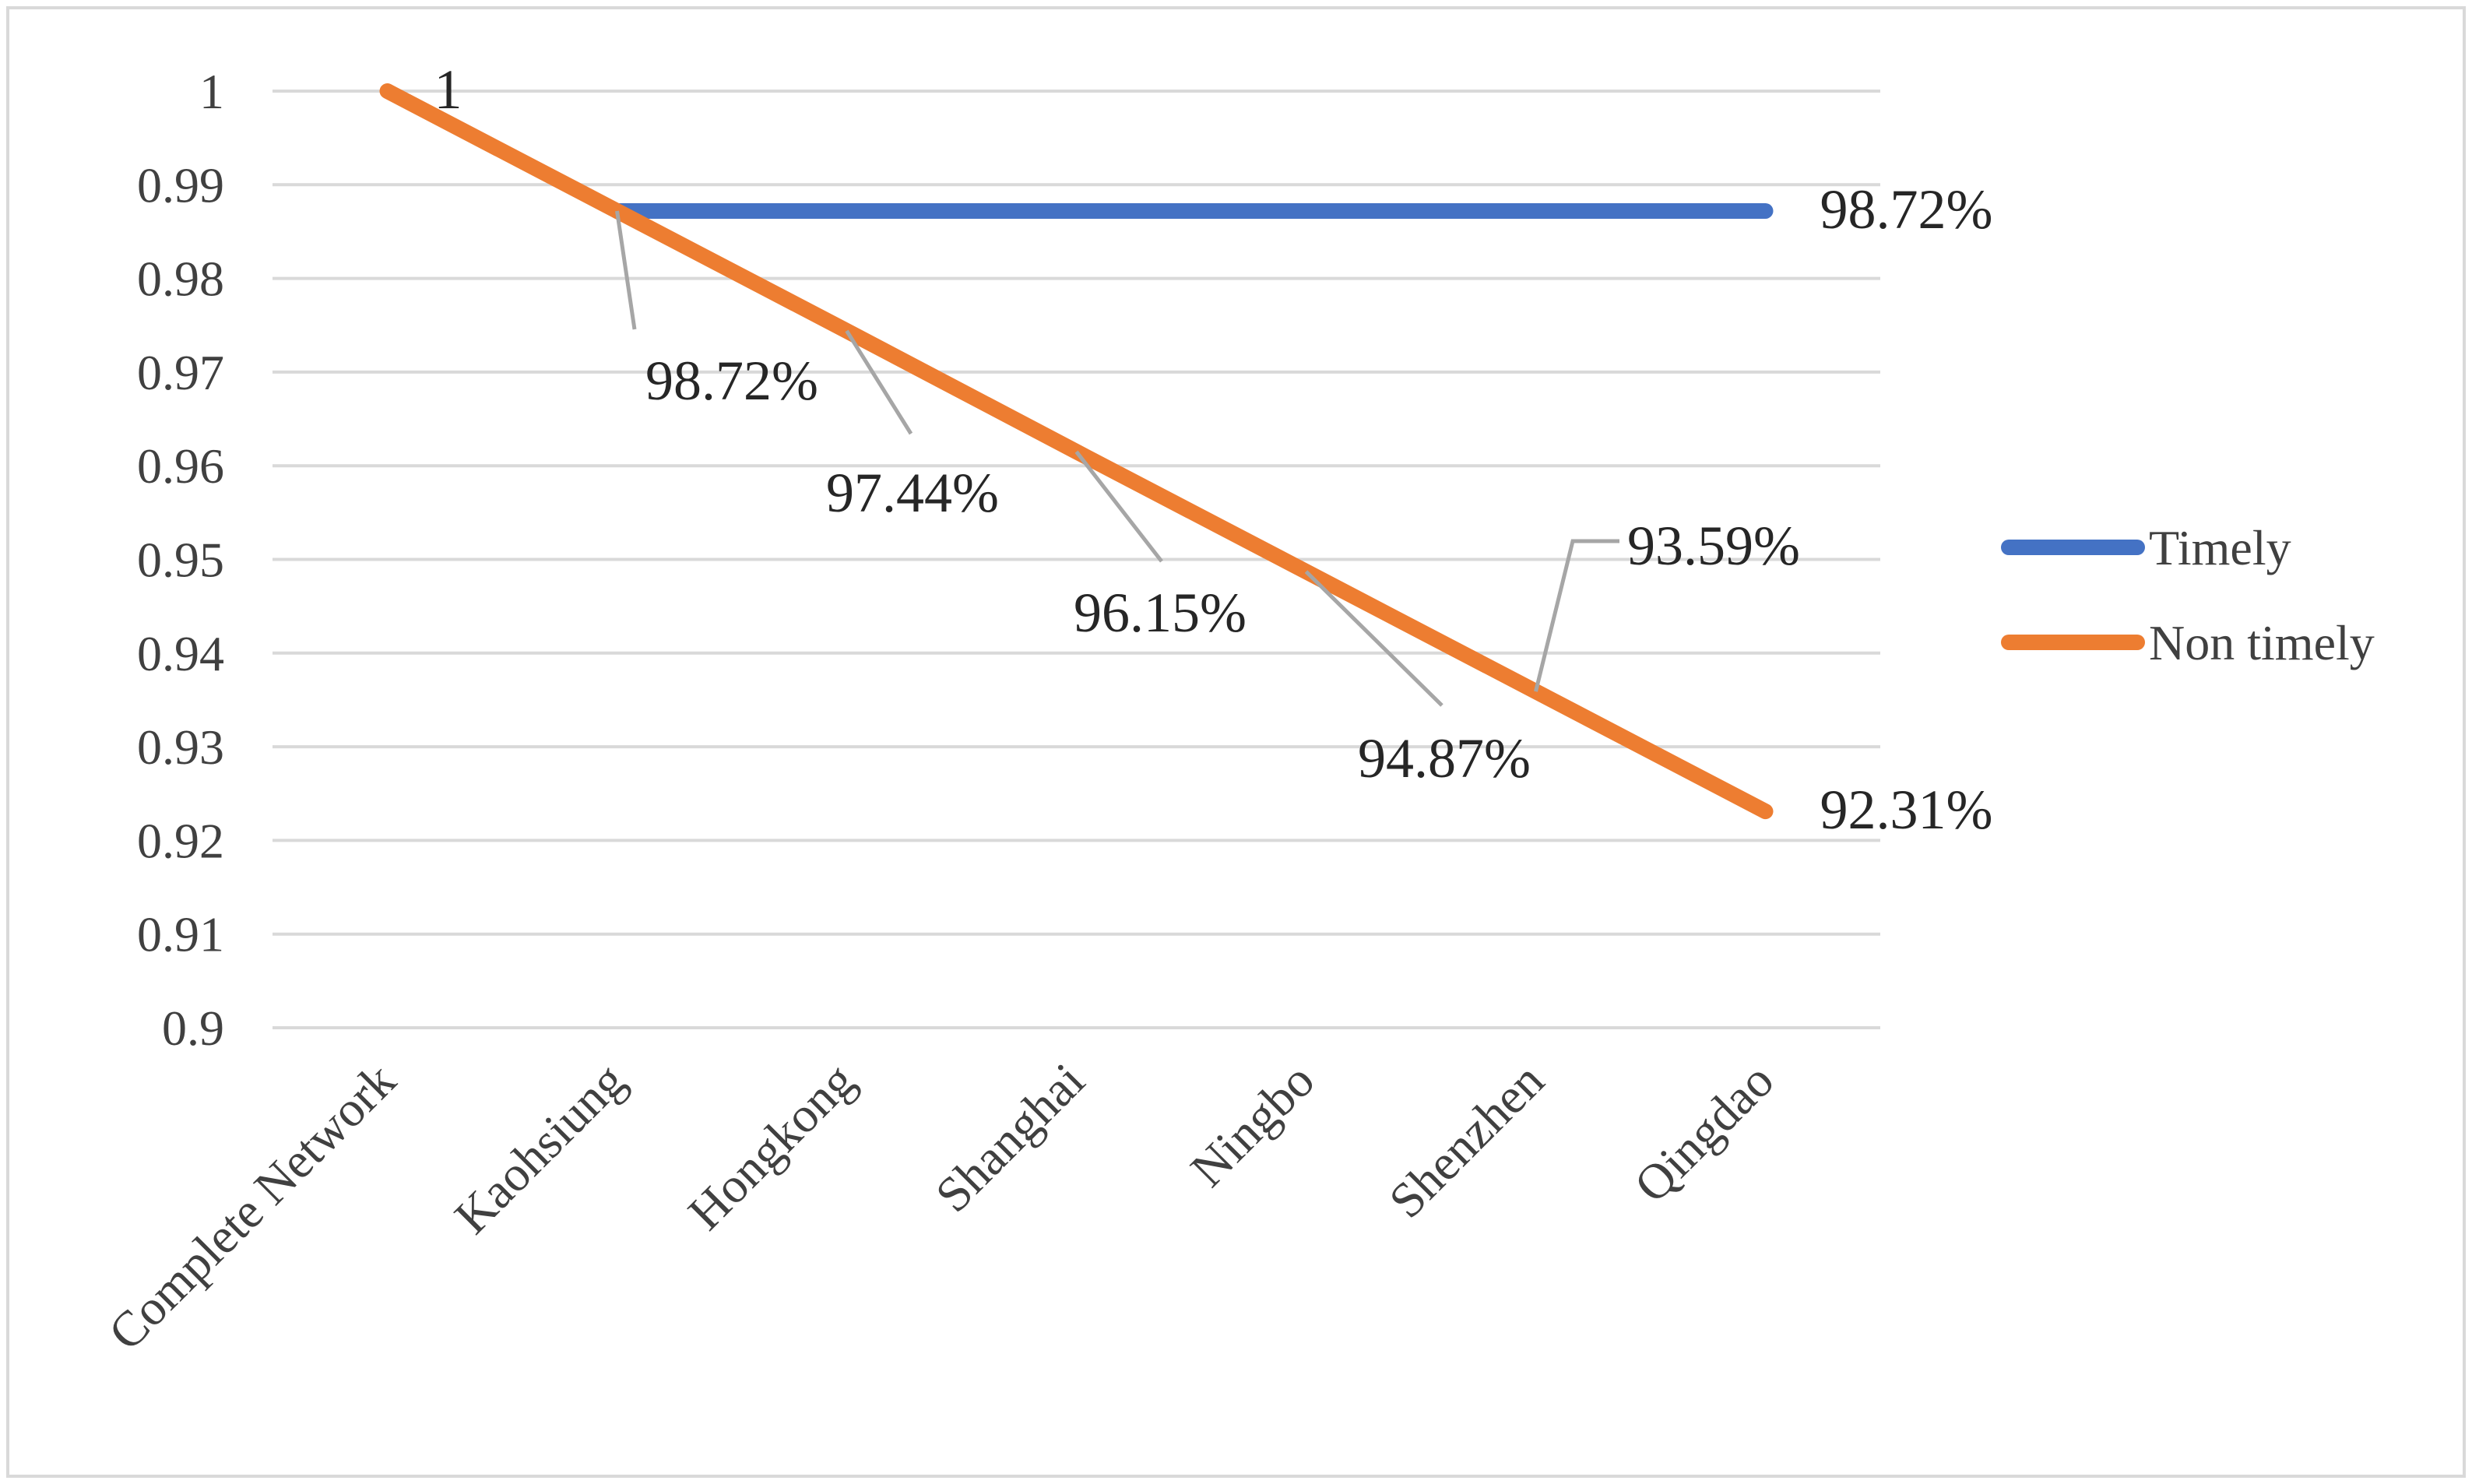 The width and height of the screenshot is (2472, 1484). What do you see at coordinates (1906, 810) in the screenshot?
I see `data-label: 92.31%` at bounding box center [1906, 810].